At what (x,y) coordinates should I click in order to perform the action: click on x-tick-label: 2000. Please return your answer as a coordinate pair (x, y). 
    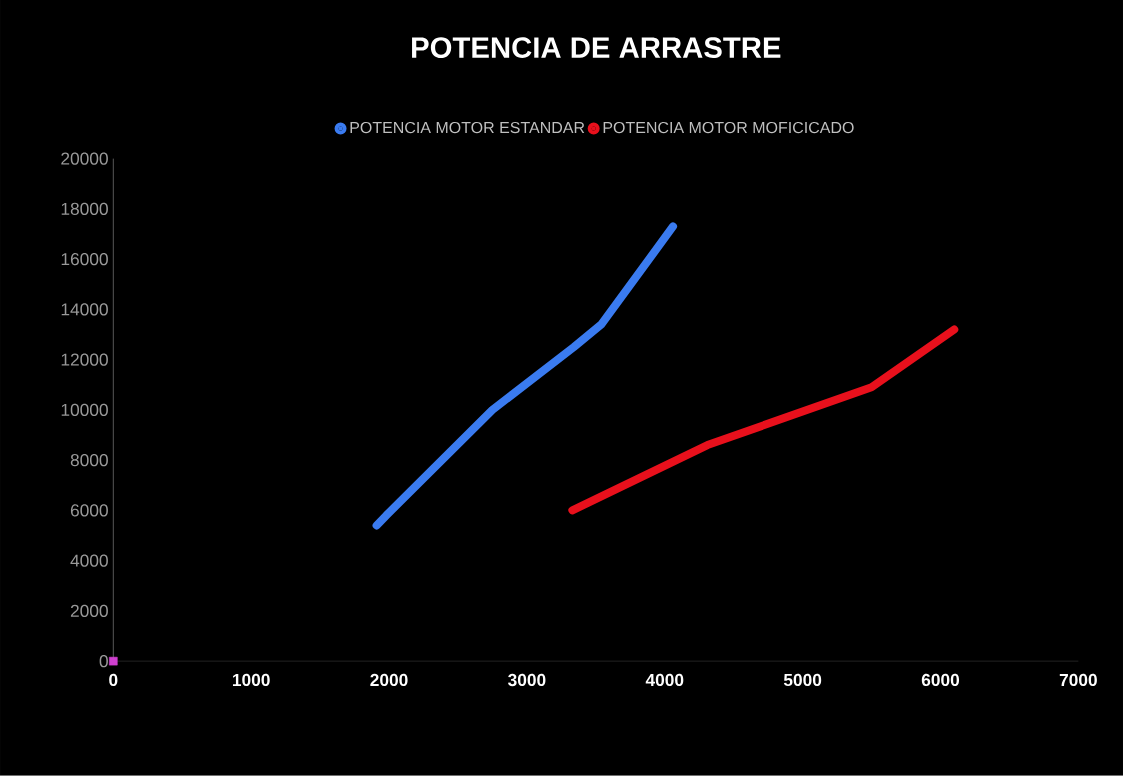
    Looking at the image, I should click on (389, 680).